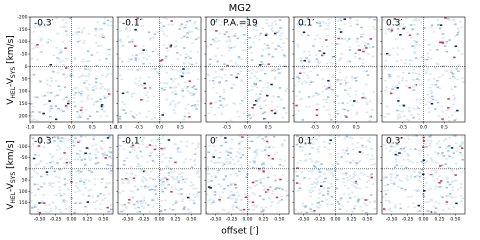 This screenshot has height=240, width=480. I want to click on x-tick-label: 1.0, so click(112, 128).